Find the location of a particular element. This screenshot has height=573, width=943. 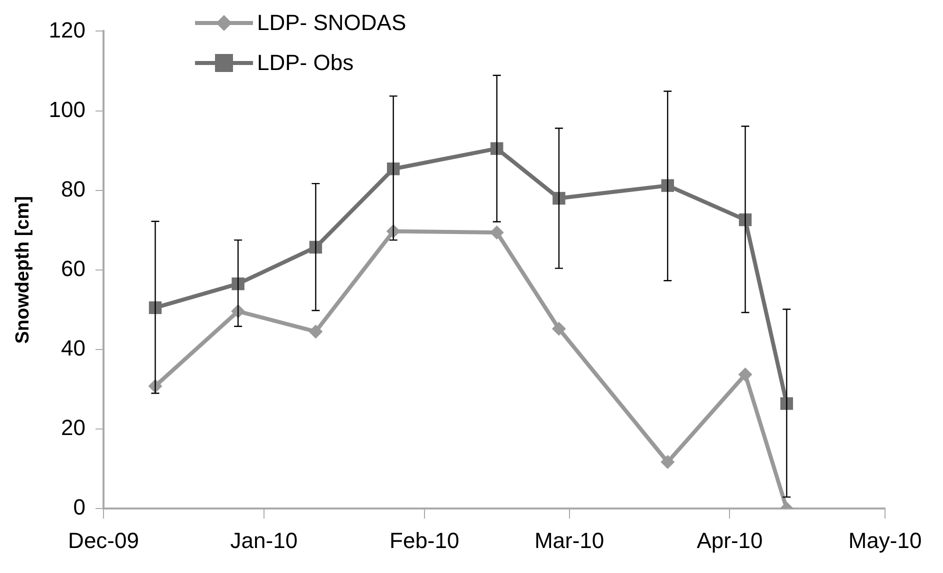

x-tick-label: Jan-10 is located at coordinates (264, 540).